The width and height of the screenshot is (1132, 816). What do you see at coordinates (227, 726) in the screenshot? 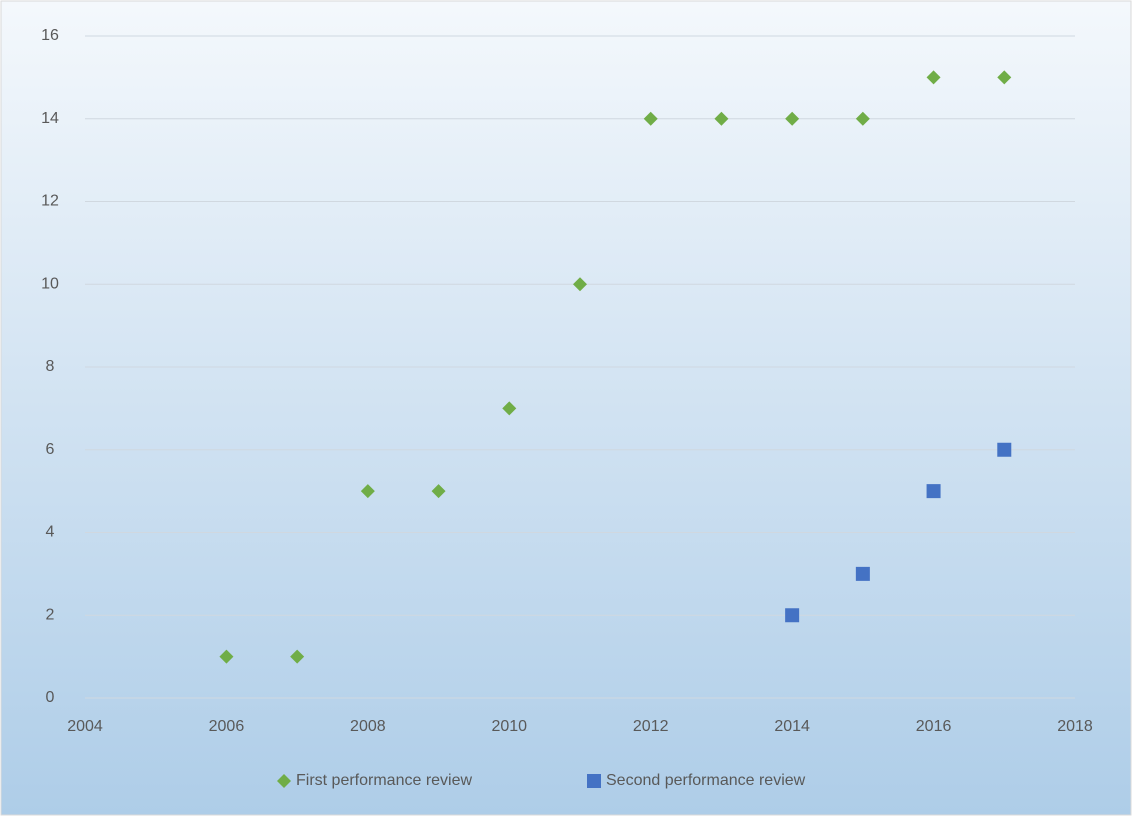
I see `x-tick-label: 2006` at bounding box center [227, 726].